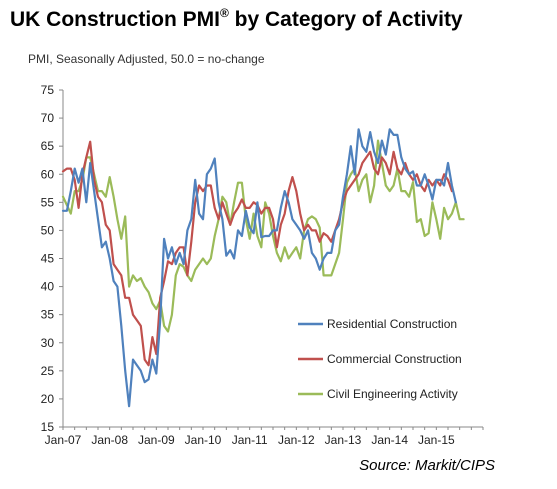 The image size is (557, 489). What do you see at coordinates (48, 90) in the screenshot?
I see `y-tick-label: 75` at bounding box center [48, 90].